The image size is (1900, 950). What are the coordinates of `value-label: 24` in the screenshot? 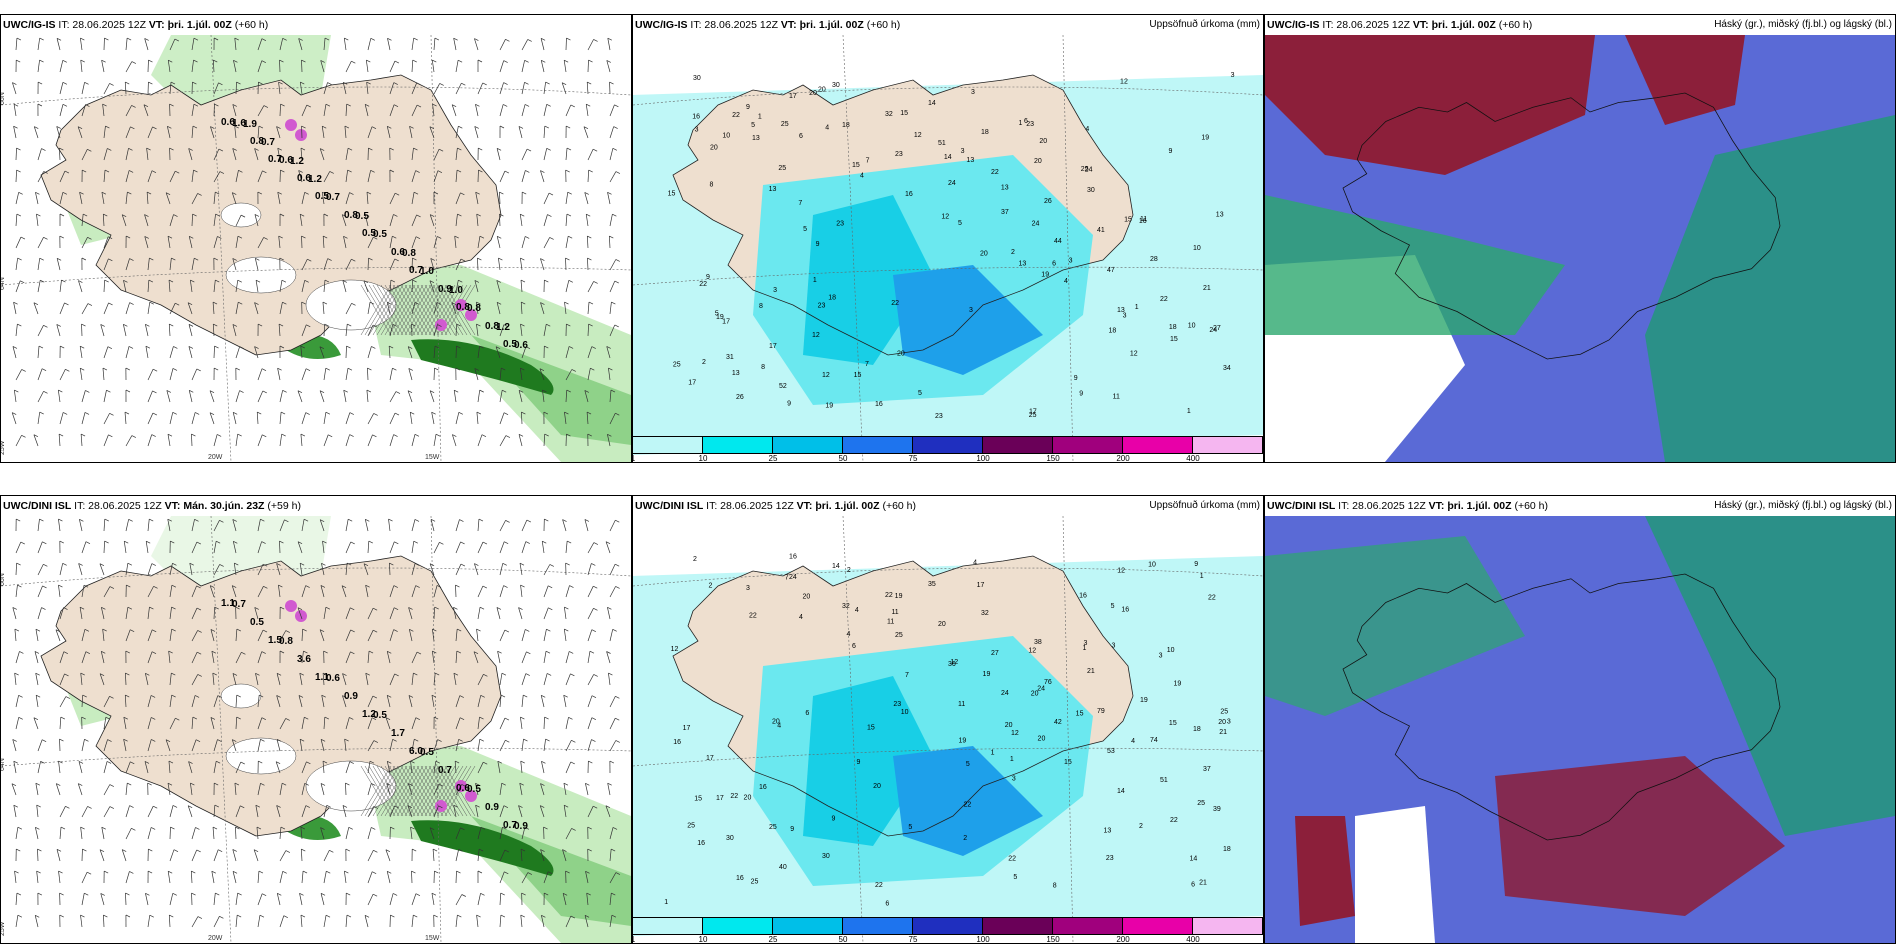 It's located at (1005, 693).